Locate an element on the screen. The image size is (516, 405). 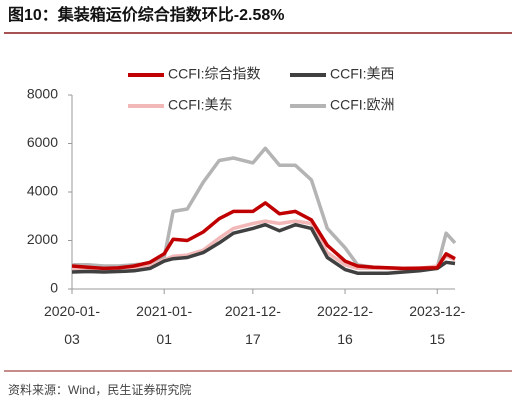
source-note: 资料来源：Wind，民生证券研究院 is located at coordinates (99, 389).